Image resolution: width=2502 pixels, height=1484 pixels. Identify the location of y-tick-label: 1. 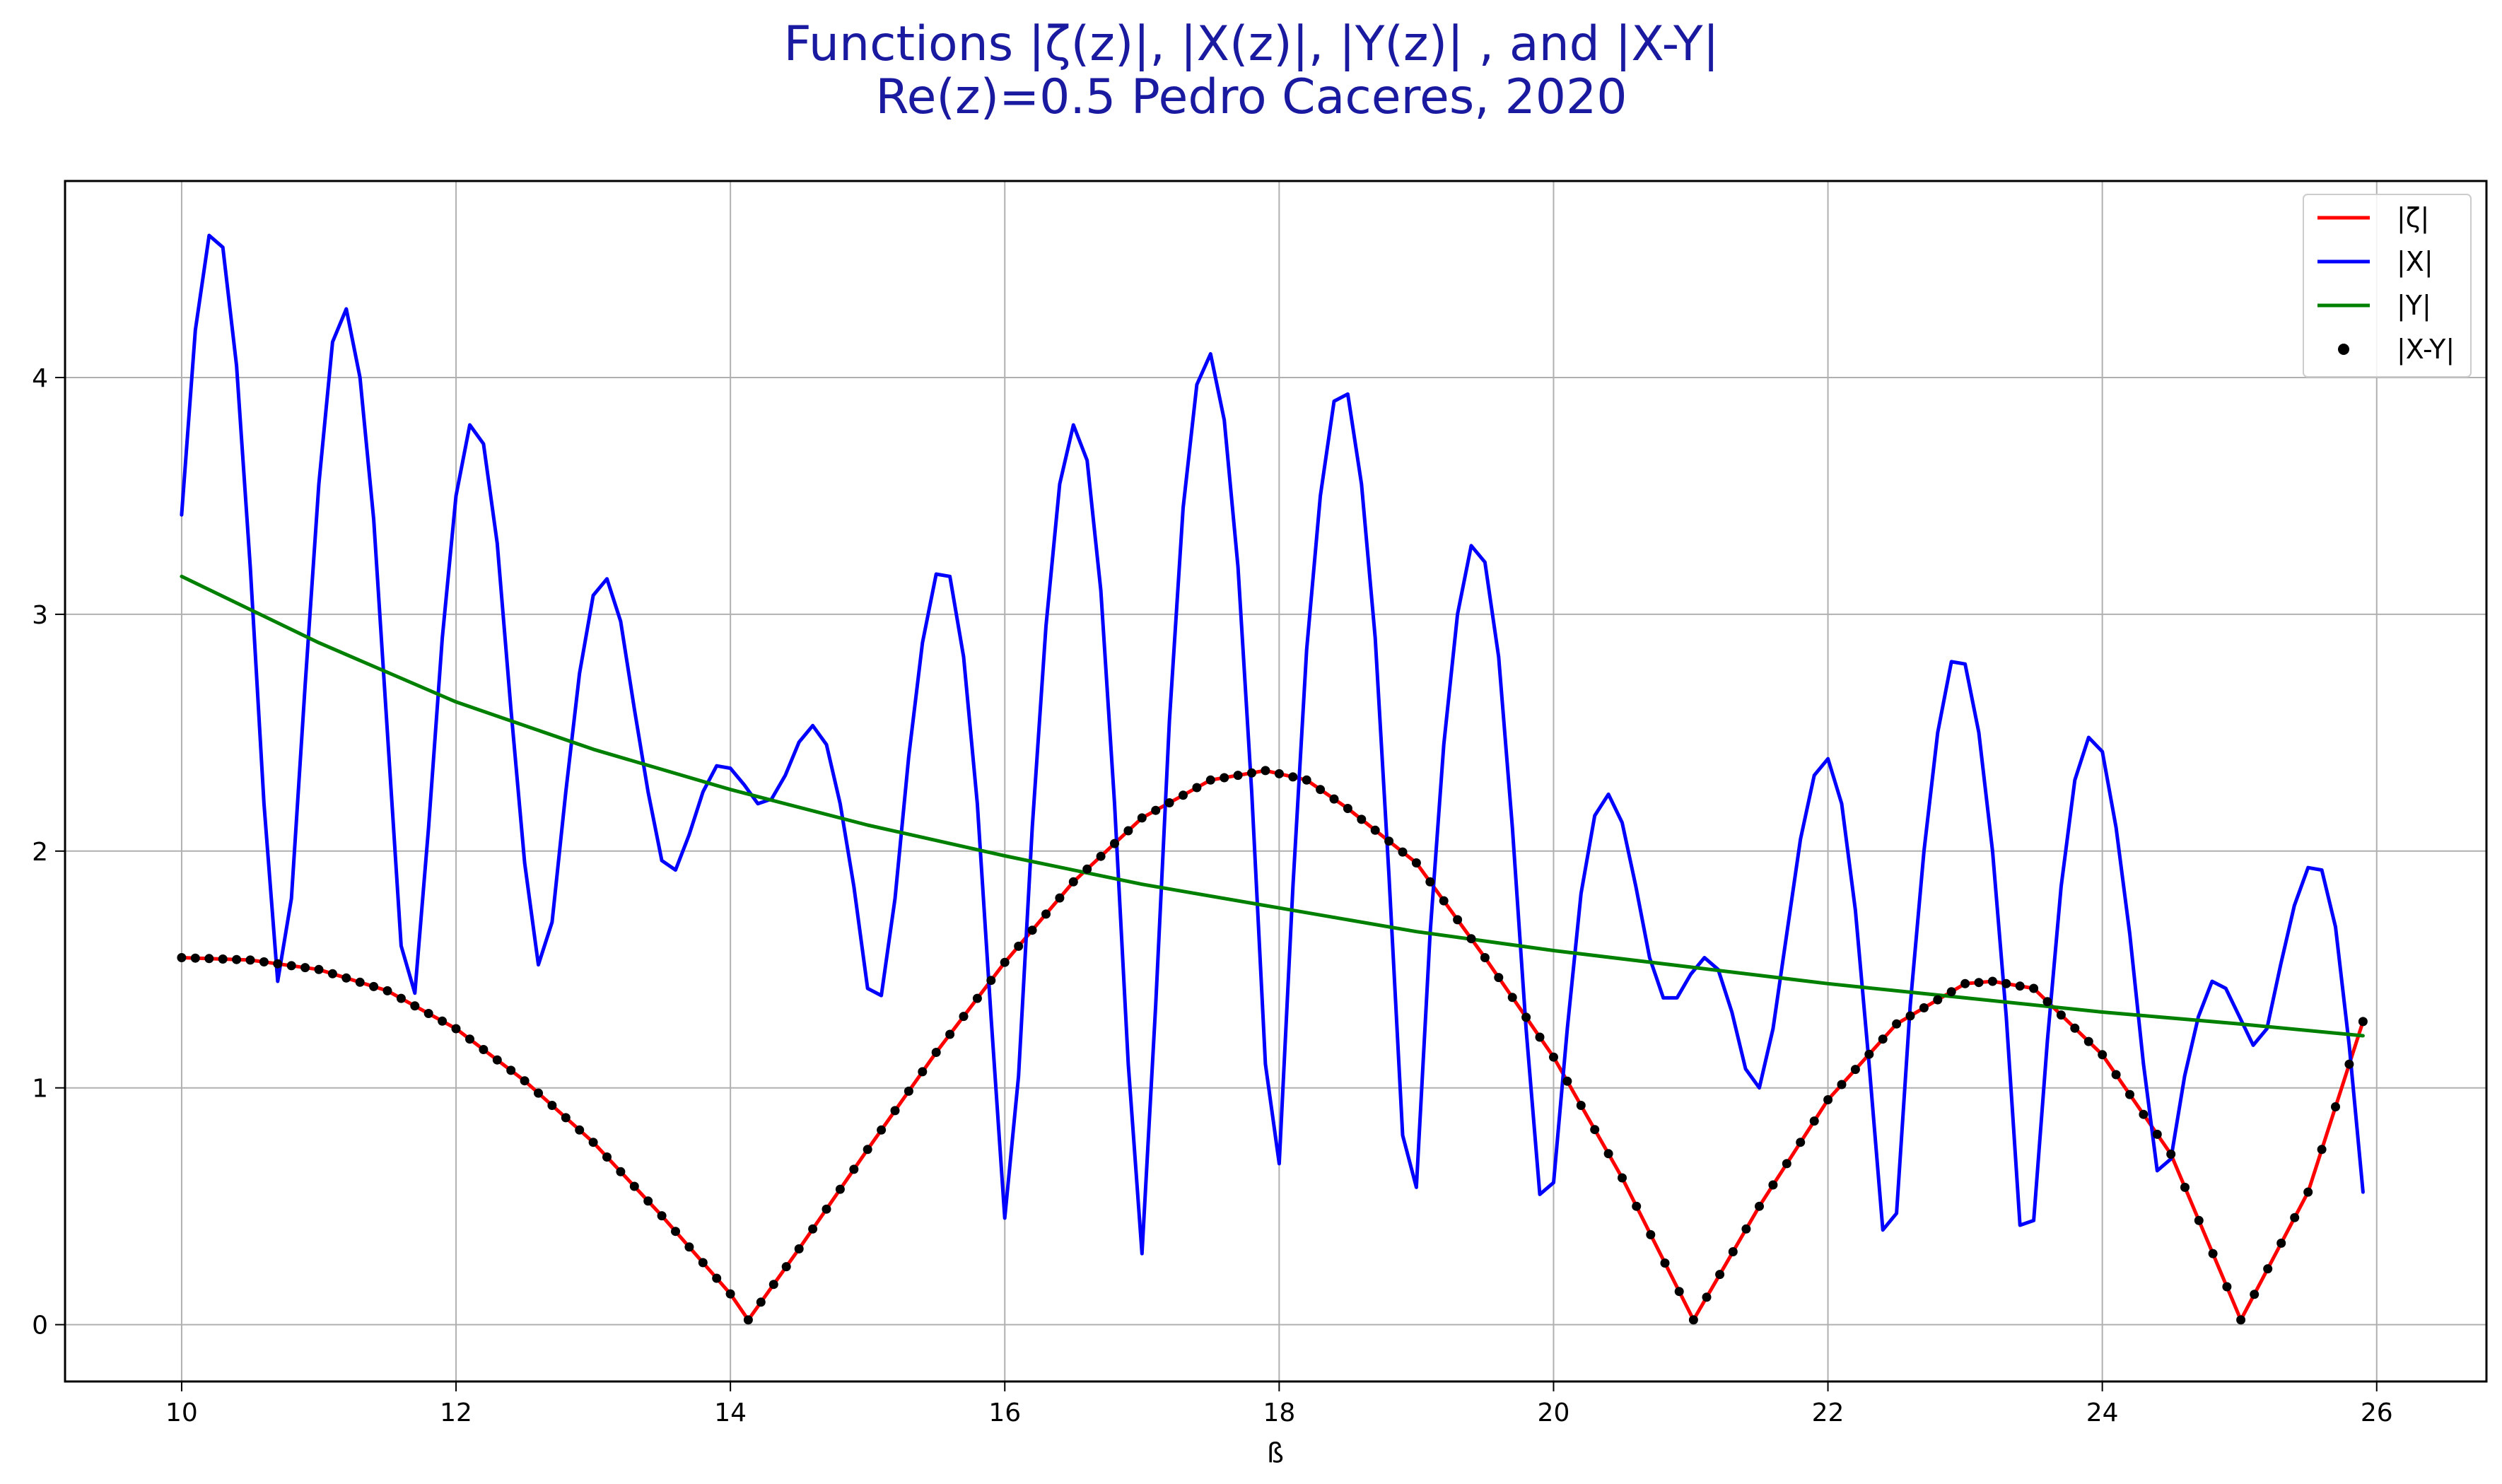
(40, 1089).